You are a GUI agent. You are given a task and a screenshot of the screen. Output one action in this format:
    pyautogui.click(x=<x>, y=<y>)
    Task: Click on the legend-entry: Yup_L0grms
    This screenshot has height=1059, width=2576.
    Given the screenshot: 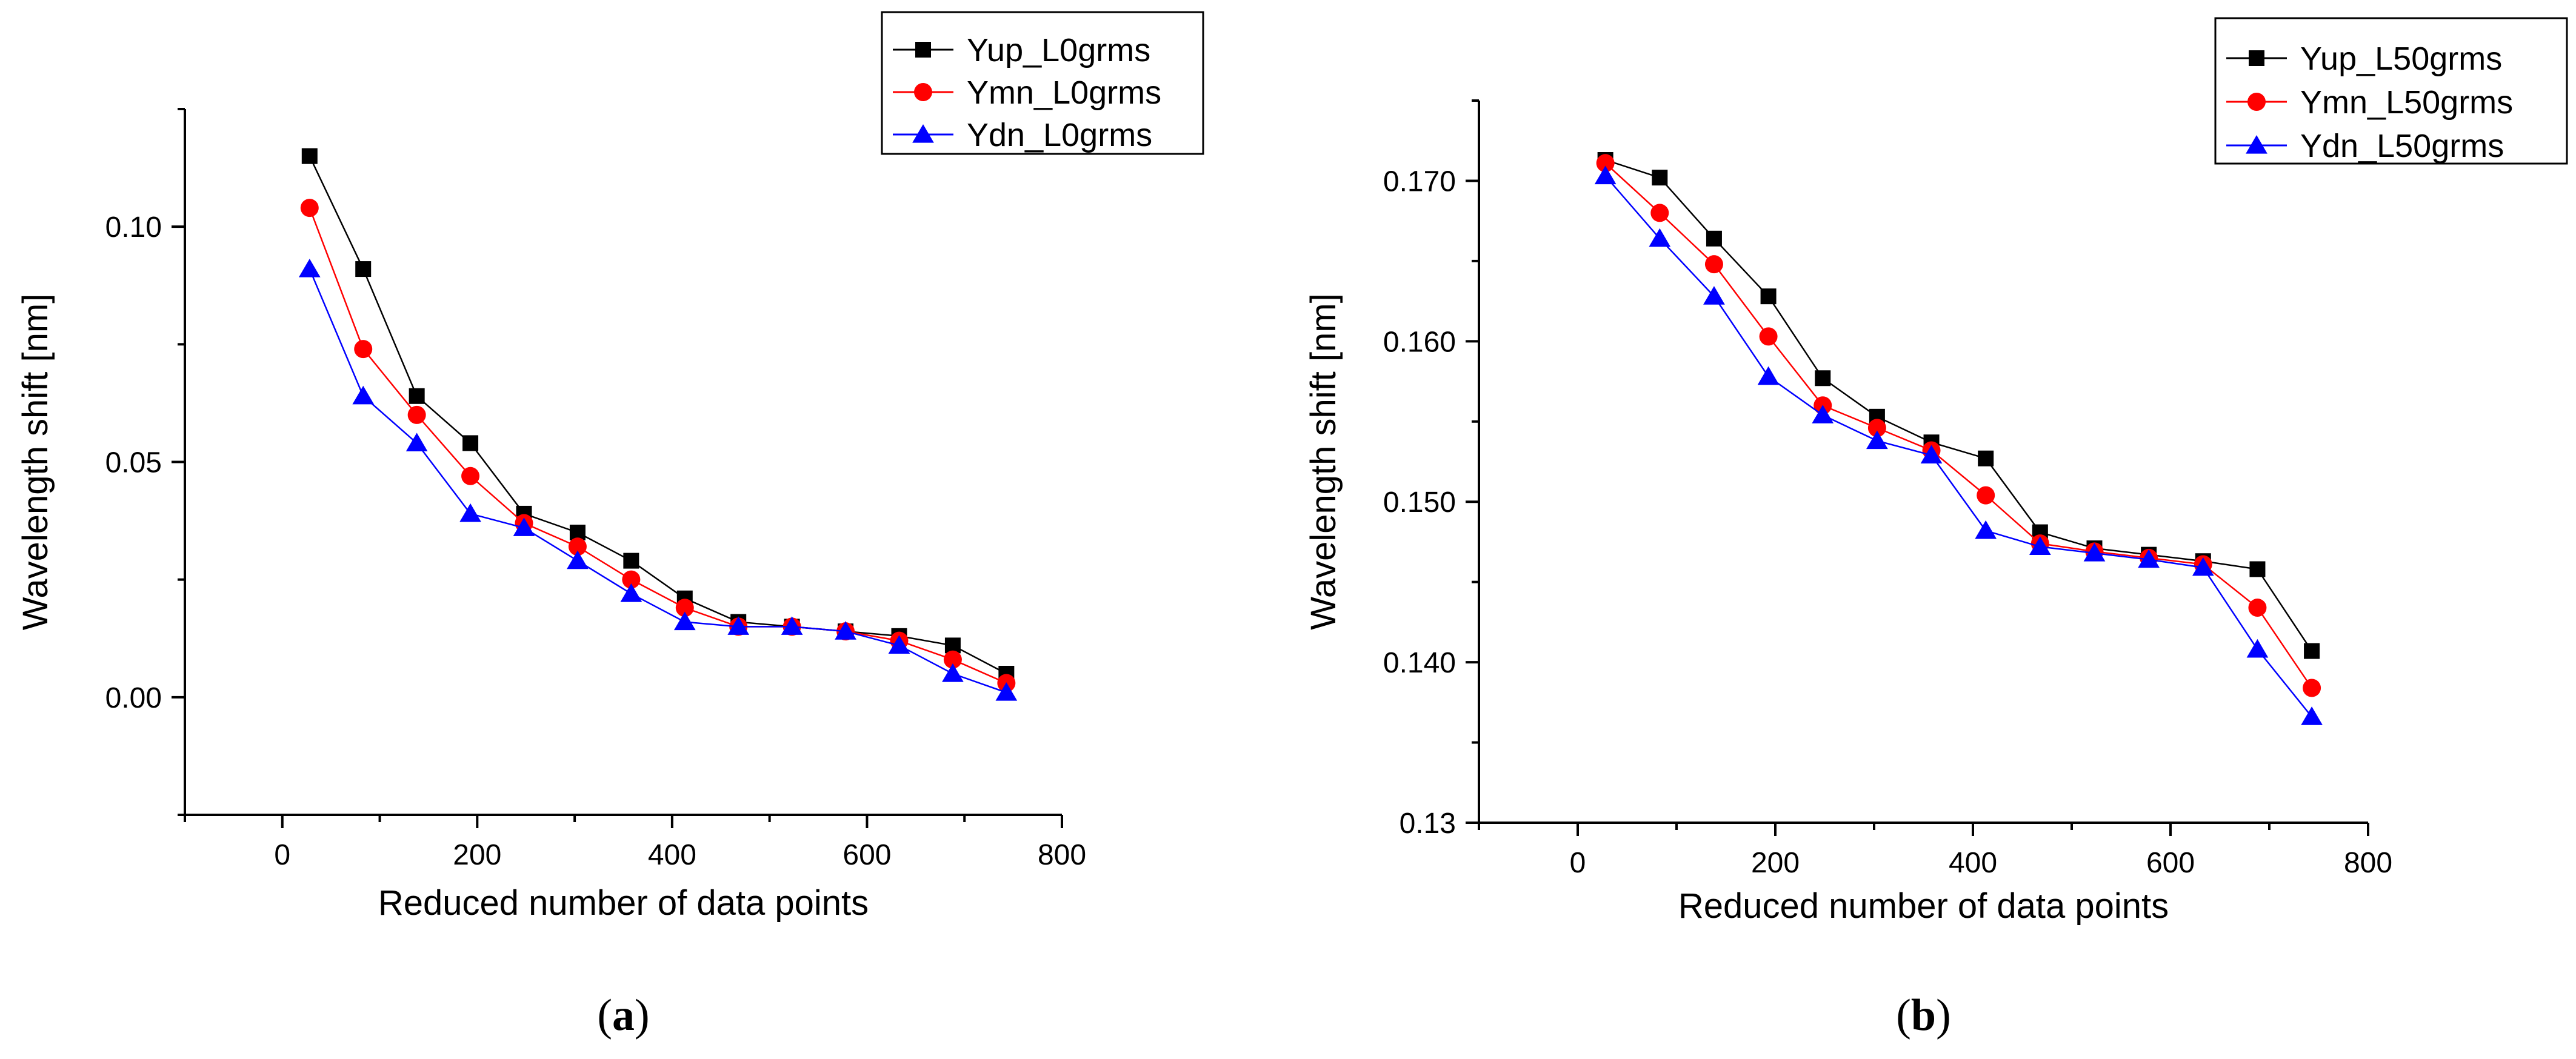 What is the action you would take?
    pyautogui.click(x=1058, y=50)
    